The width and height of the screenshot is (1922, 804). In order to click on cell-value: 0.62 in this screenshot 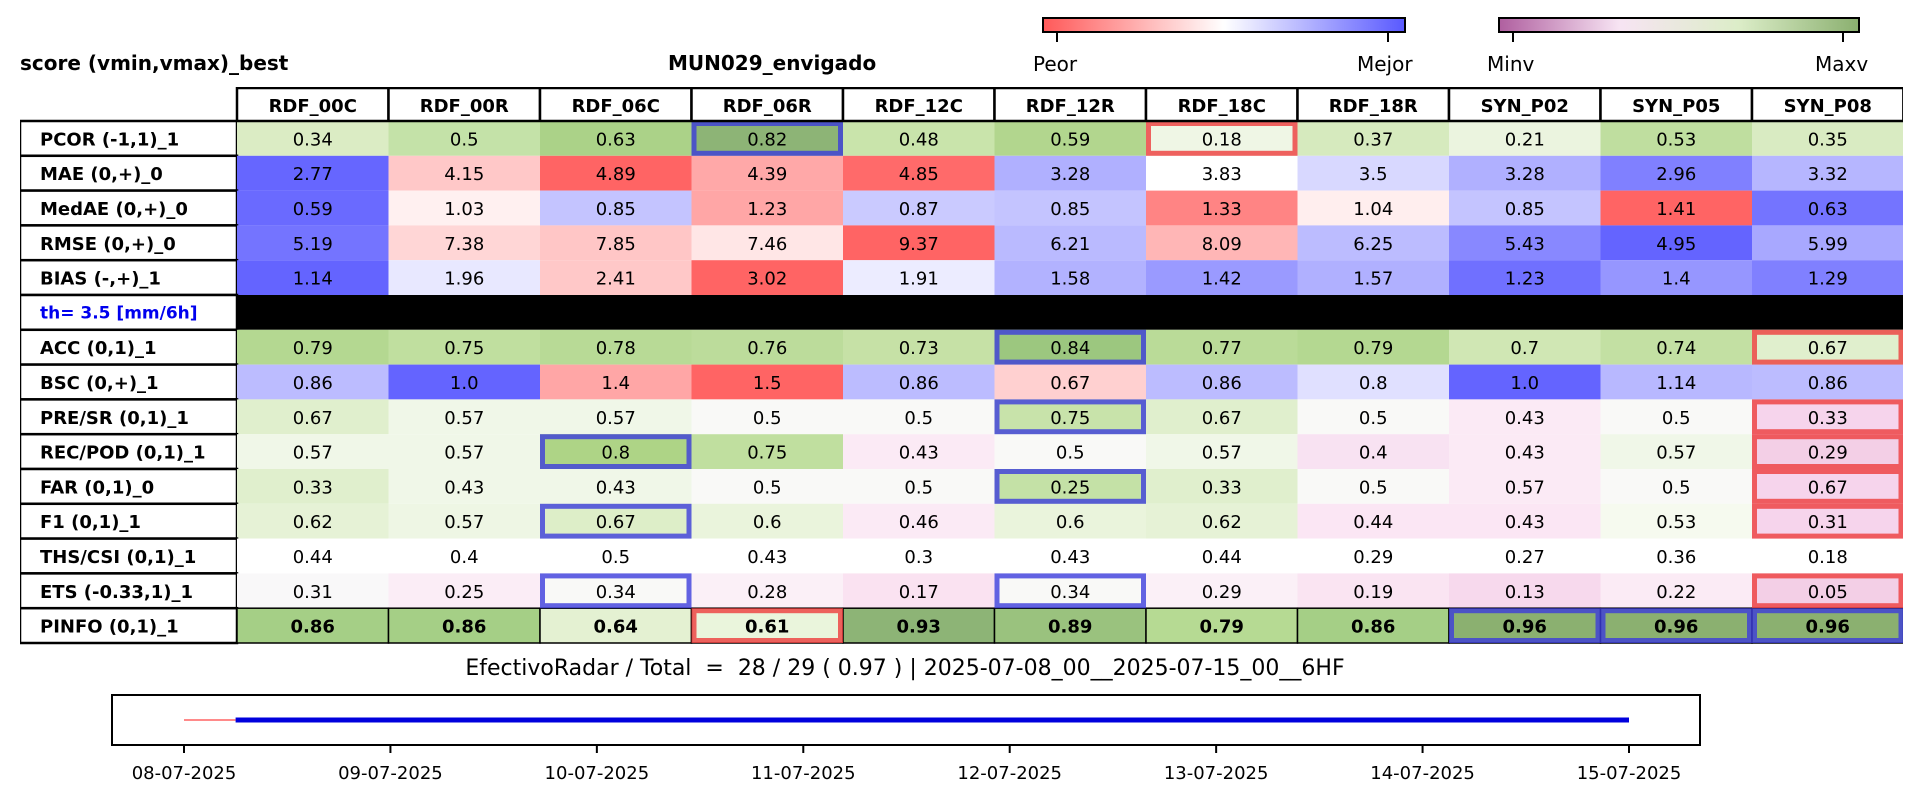, I will do `click(1222, 522)`.